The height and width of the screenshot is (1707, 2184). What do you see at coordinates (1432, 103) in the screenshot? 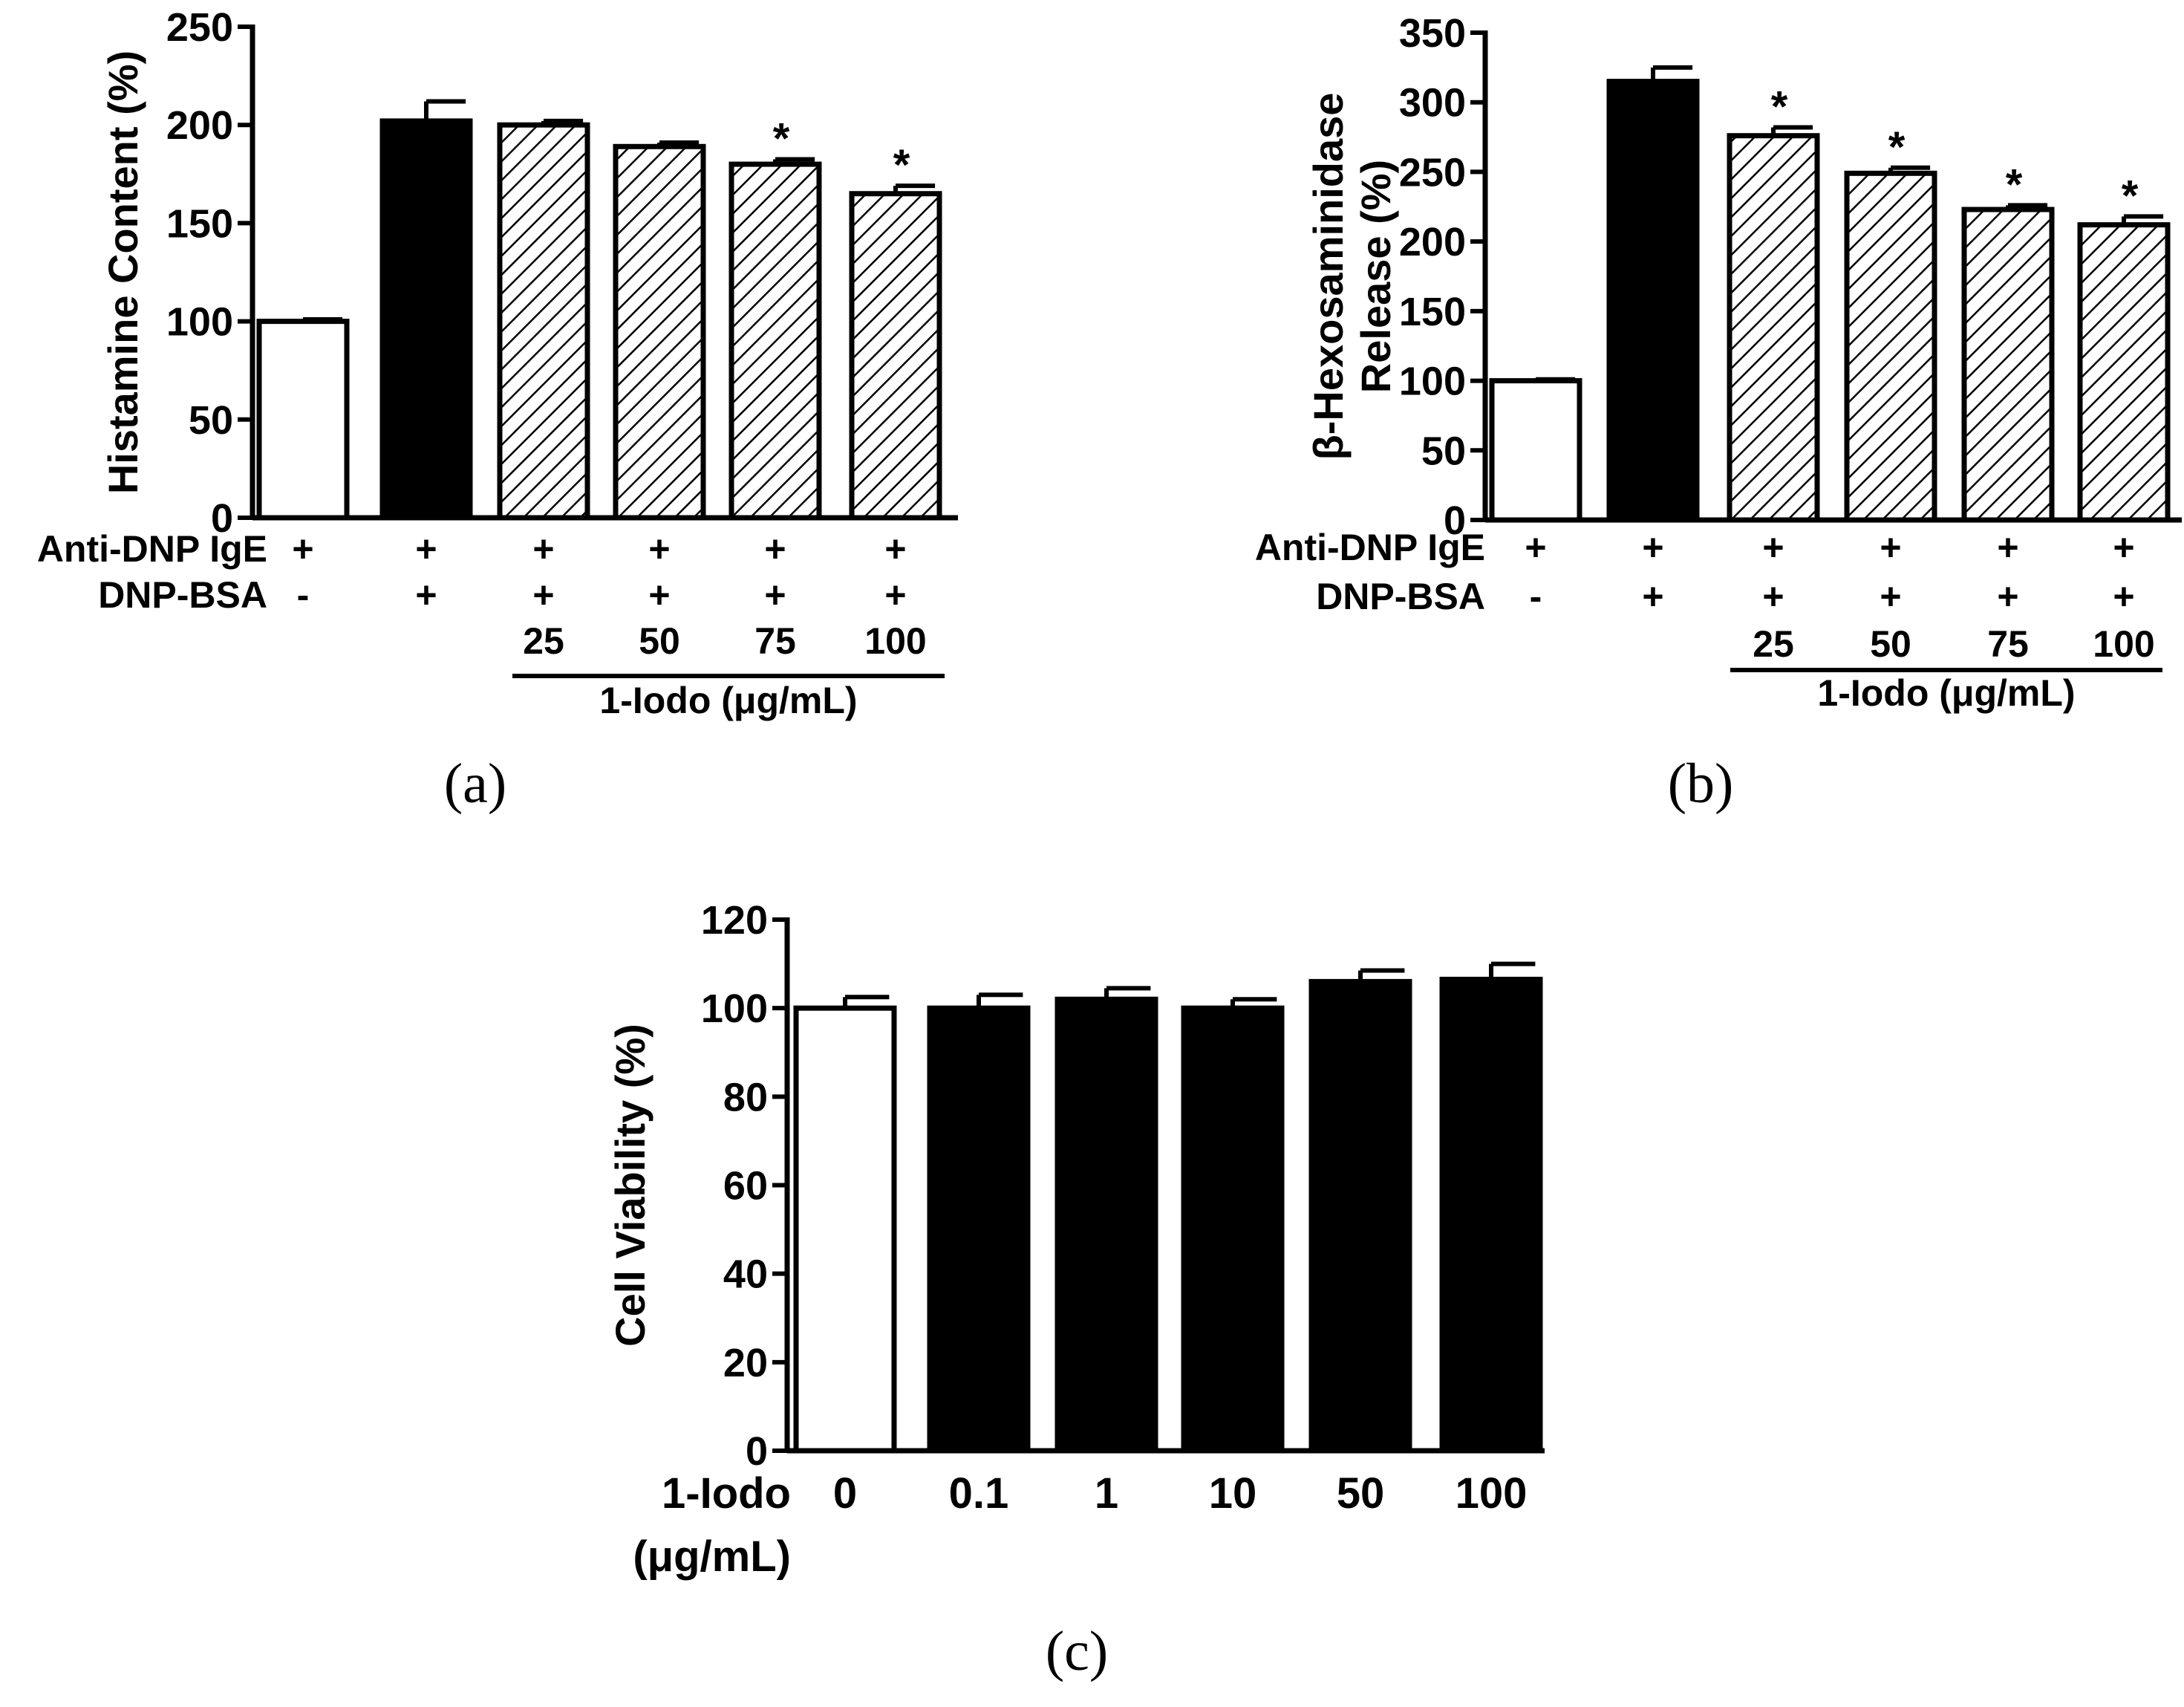
I see `y-tick-label: 300` at bounding box center [1432, 103].